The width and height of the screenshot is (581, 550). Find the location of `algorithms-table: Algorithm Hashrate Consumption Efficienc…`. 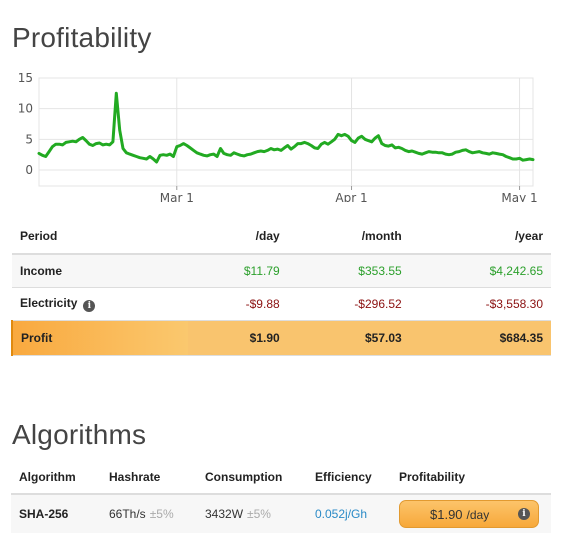

algorithms-table: Algorithm Hashrate Consumption Efficienc… is located at coordinates (281, 496).